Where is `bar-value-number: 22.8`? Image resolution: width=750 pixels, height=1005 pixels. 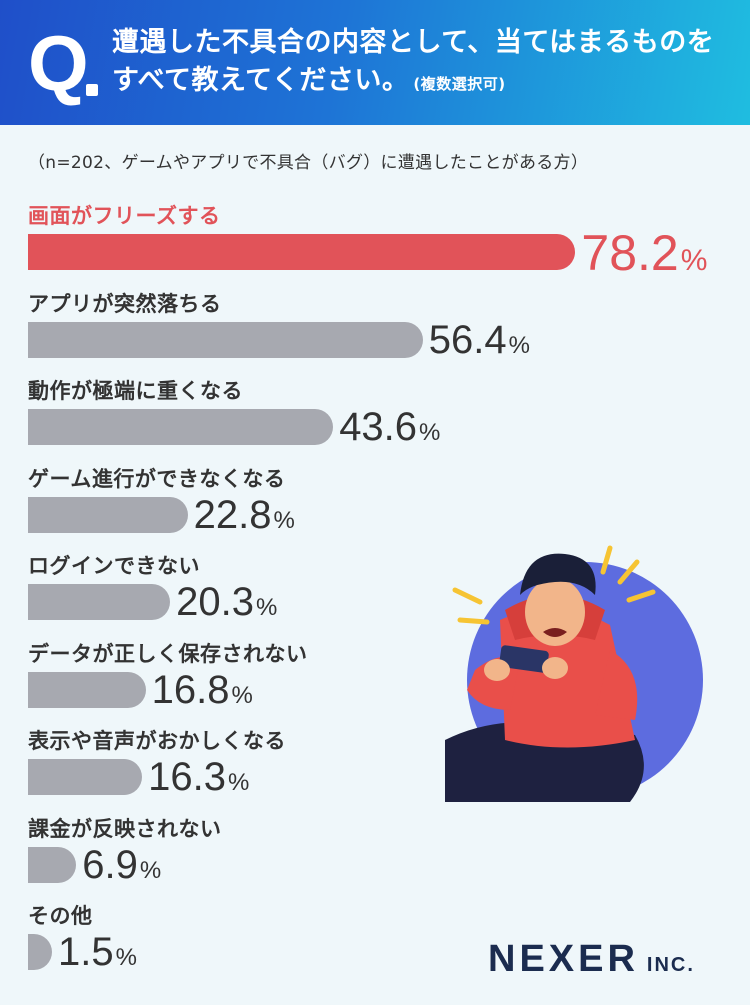
bar-value-number: 22.8 is located at coordinates (232, 514).